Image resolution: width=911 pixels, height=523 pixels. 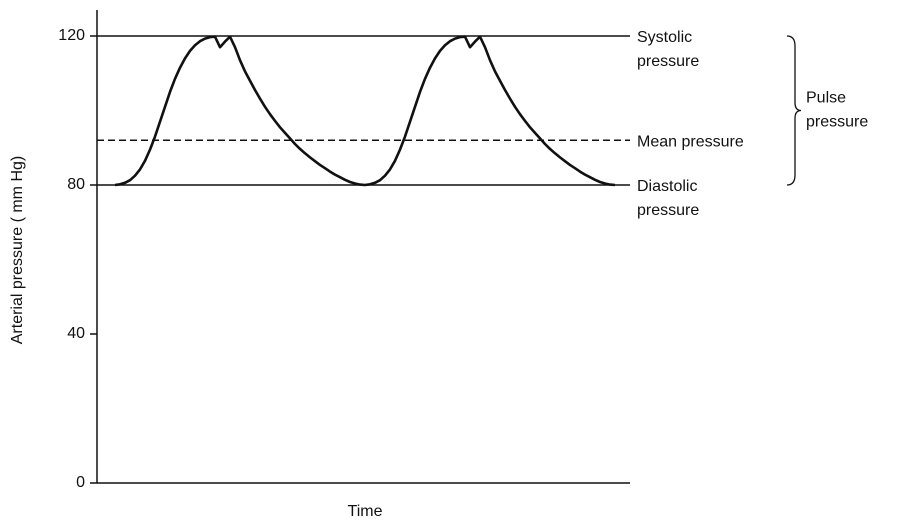 I want to click on brace-label: pressure, so click(x=837, y=122).